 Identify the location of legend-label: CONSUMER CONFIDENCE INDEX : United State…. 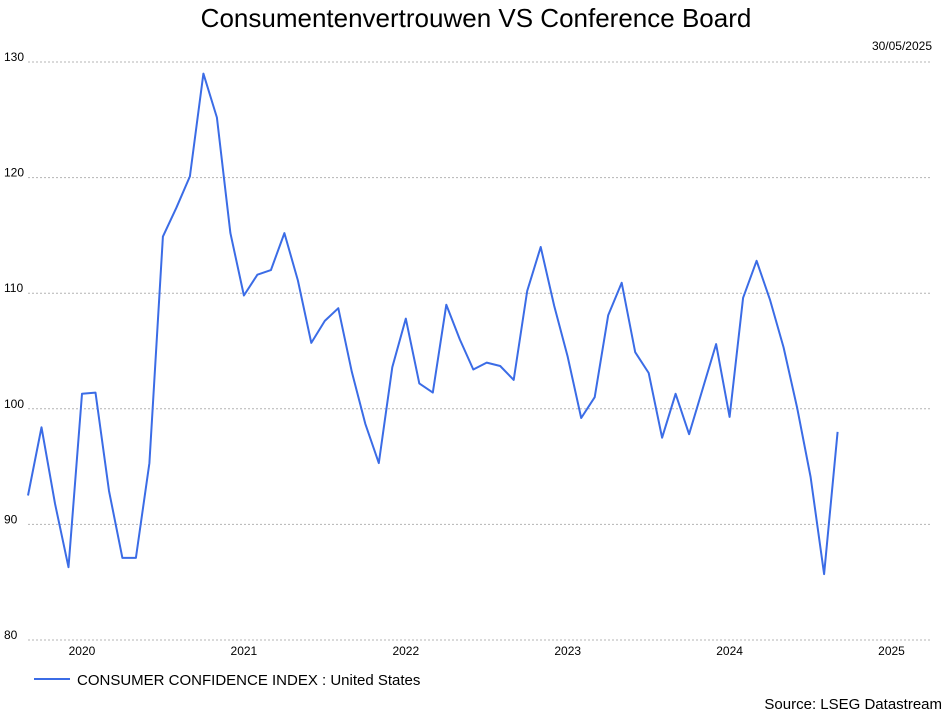
(248, 680).